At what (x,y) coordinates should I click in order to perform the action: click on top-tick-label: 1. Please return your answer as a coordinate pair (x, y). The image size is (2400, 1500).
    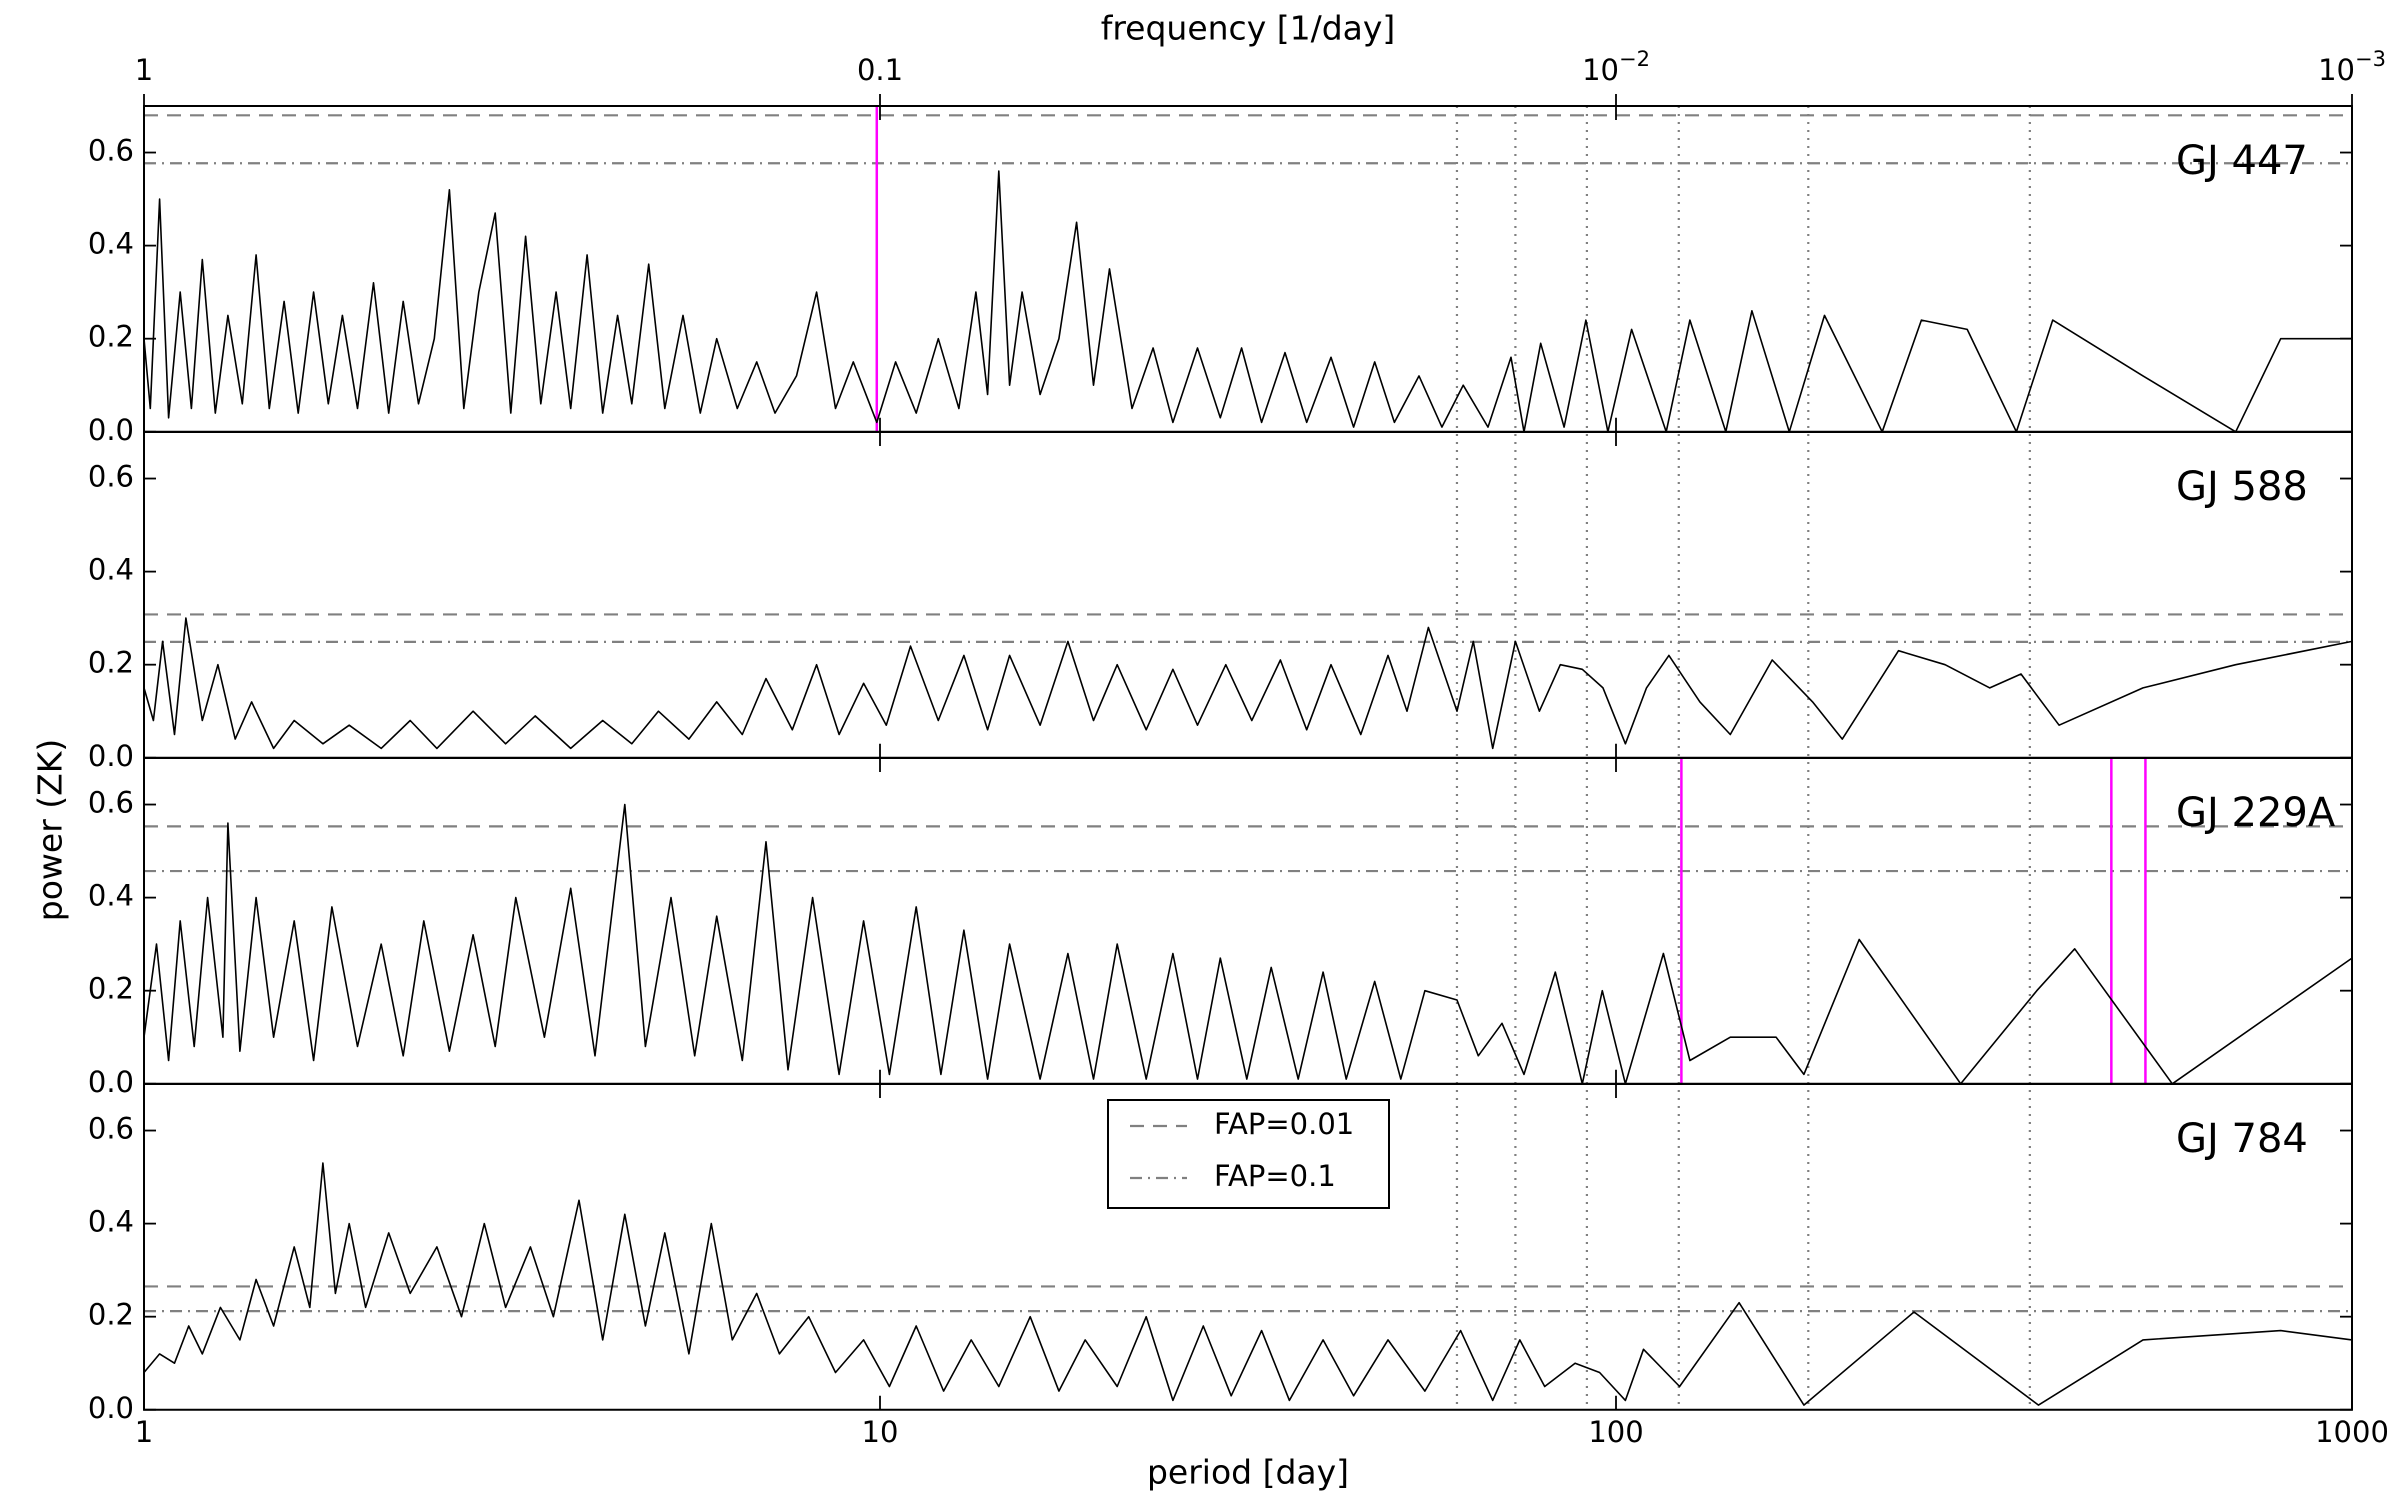
    Looking at the image, I should click on (144, 70).